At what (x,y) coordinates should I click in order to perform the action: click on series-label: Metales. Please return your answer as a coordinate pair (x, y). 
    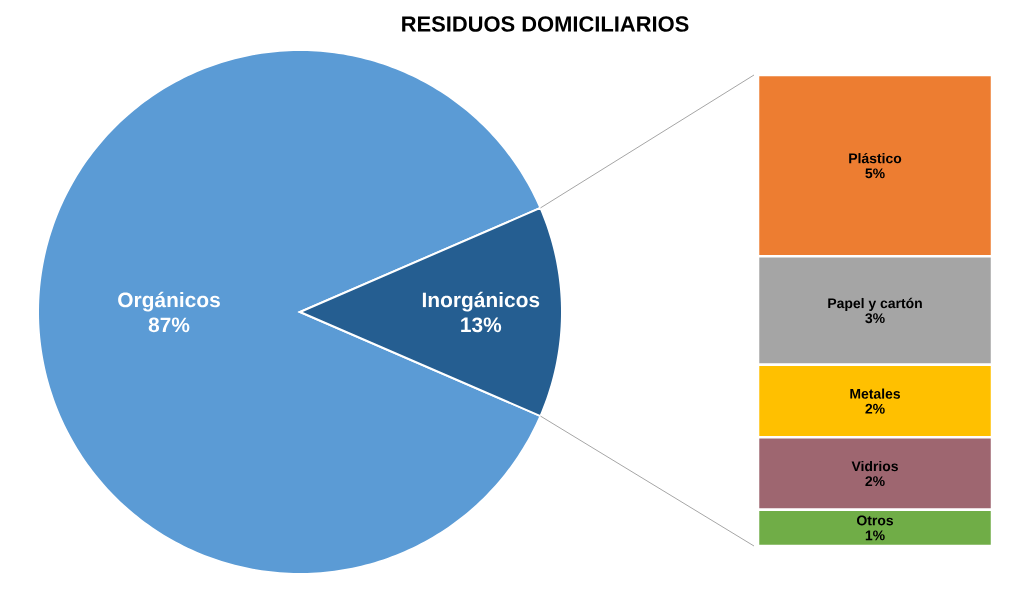
    Looking at the image, I should click on (875, 393).